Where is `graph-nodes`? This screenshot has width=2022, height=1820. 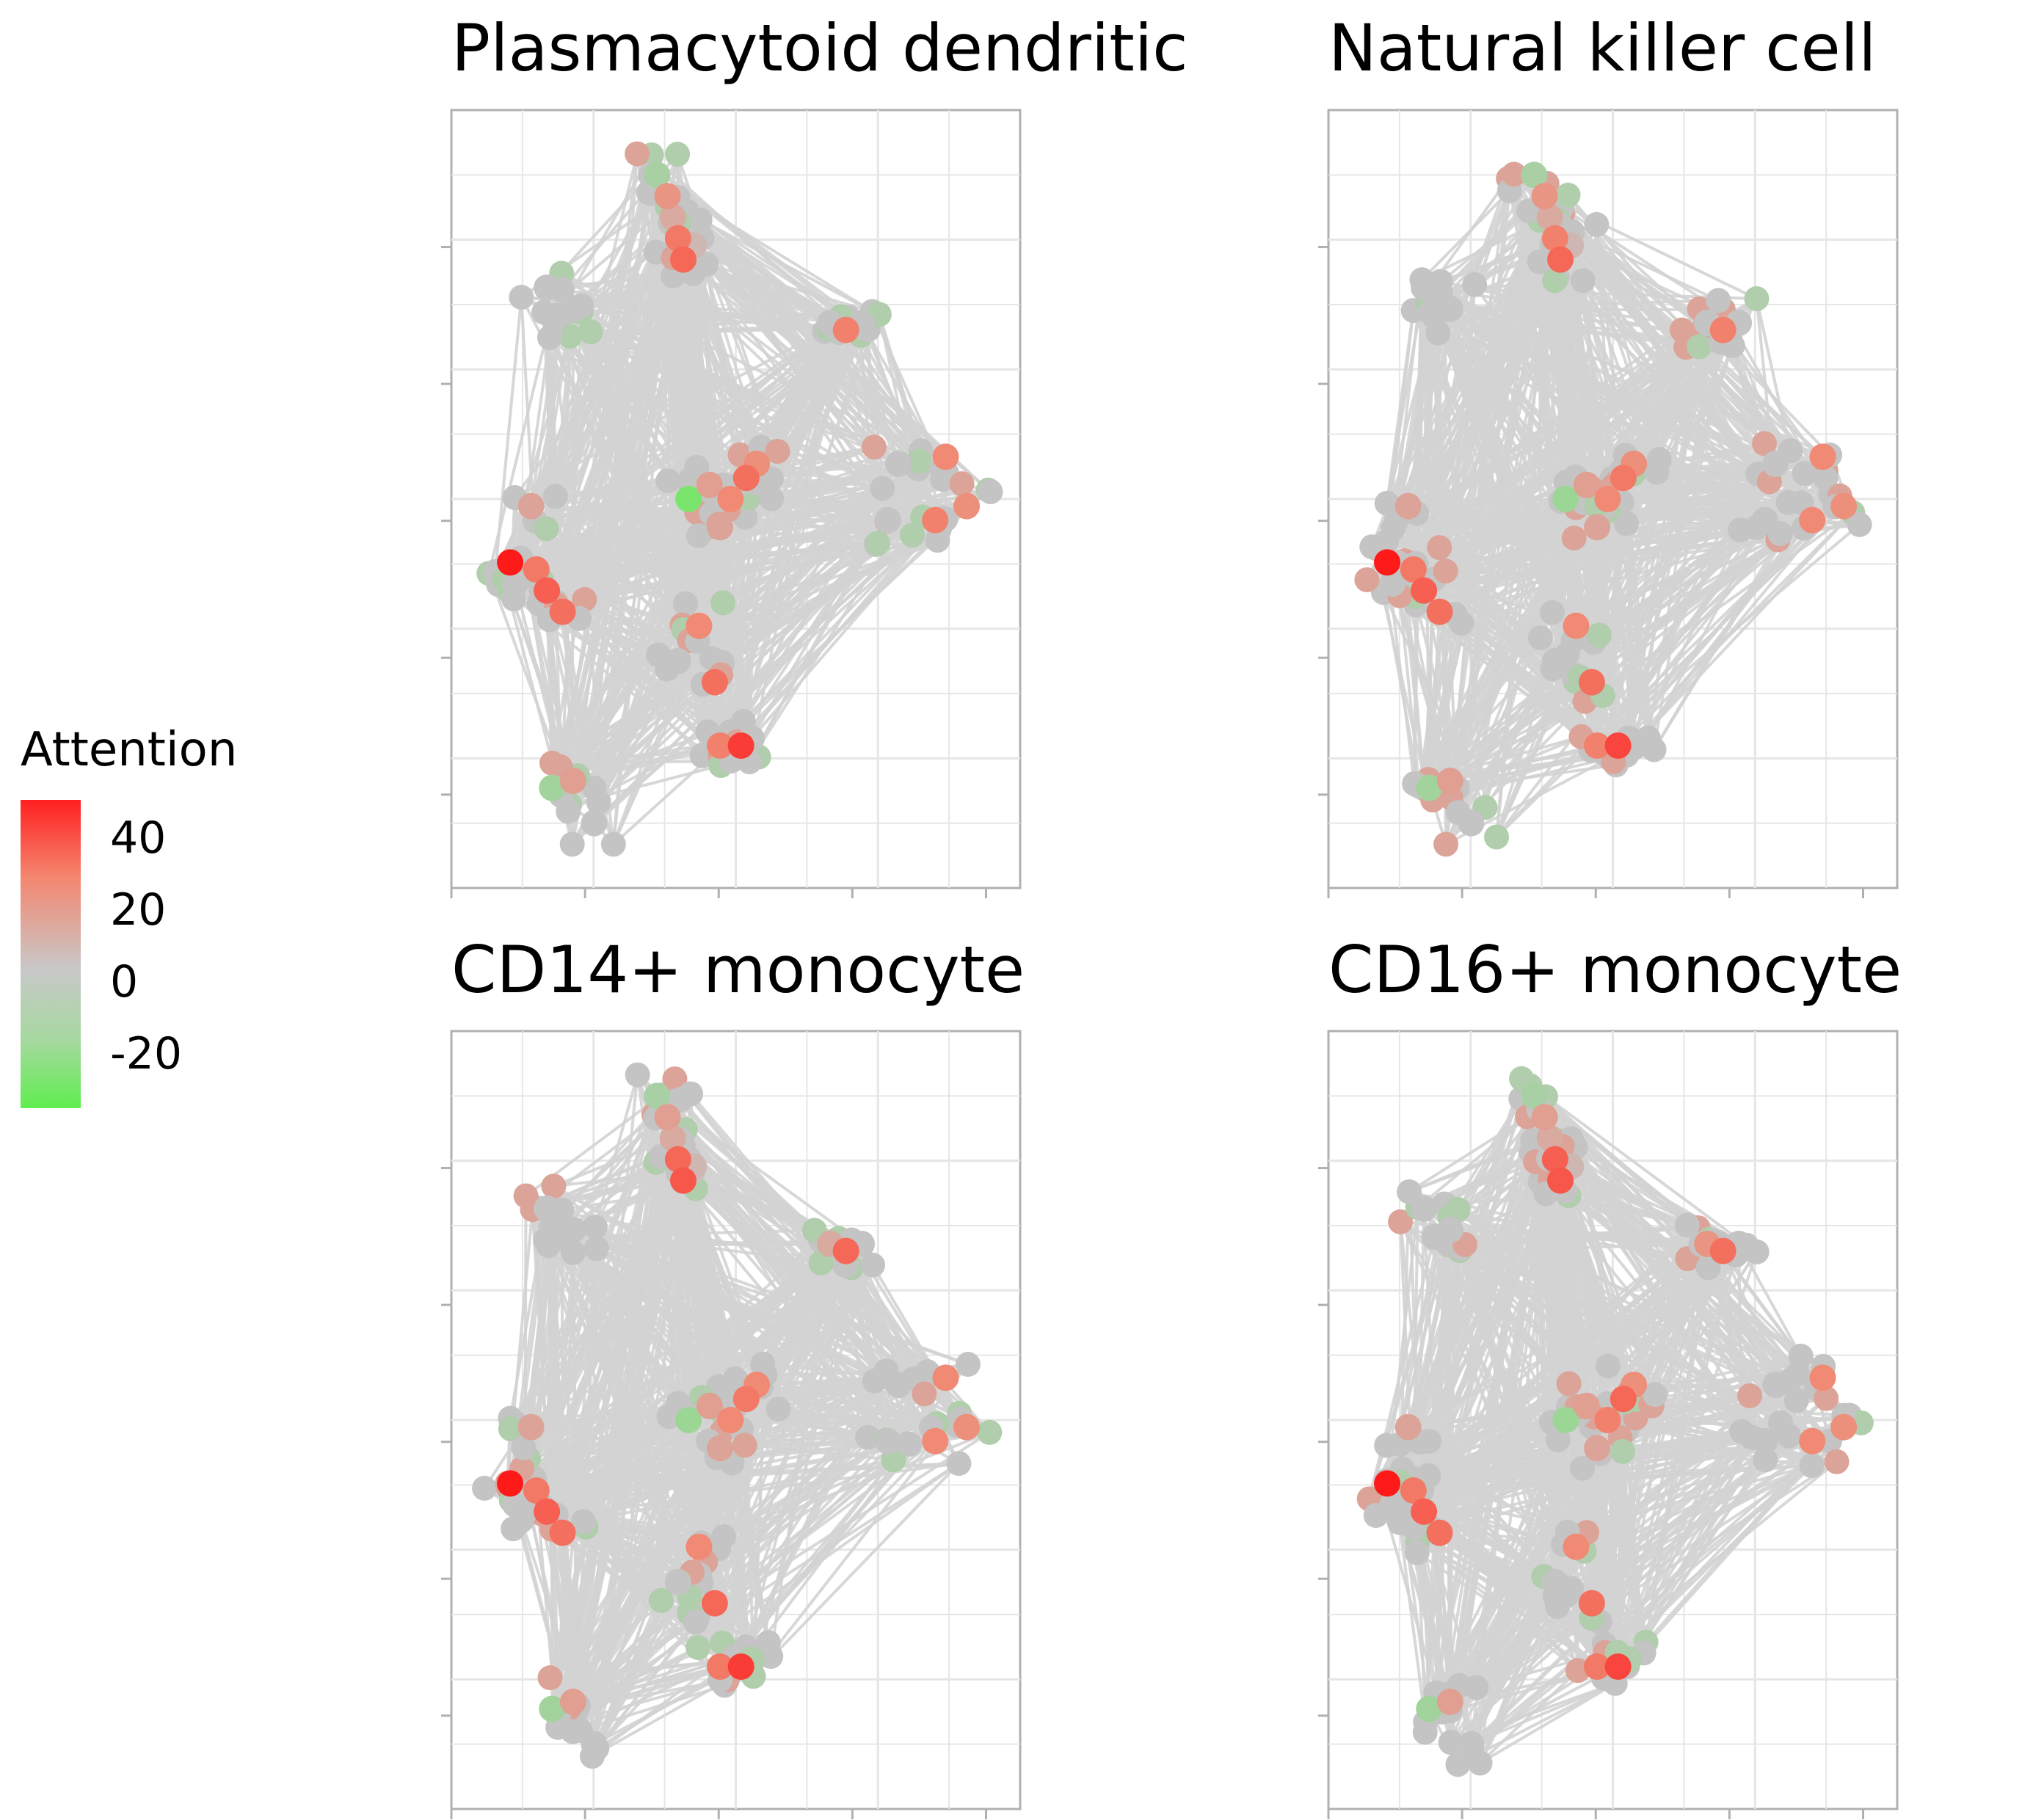
graph-nodes is located at coordinates (739, 499).